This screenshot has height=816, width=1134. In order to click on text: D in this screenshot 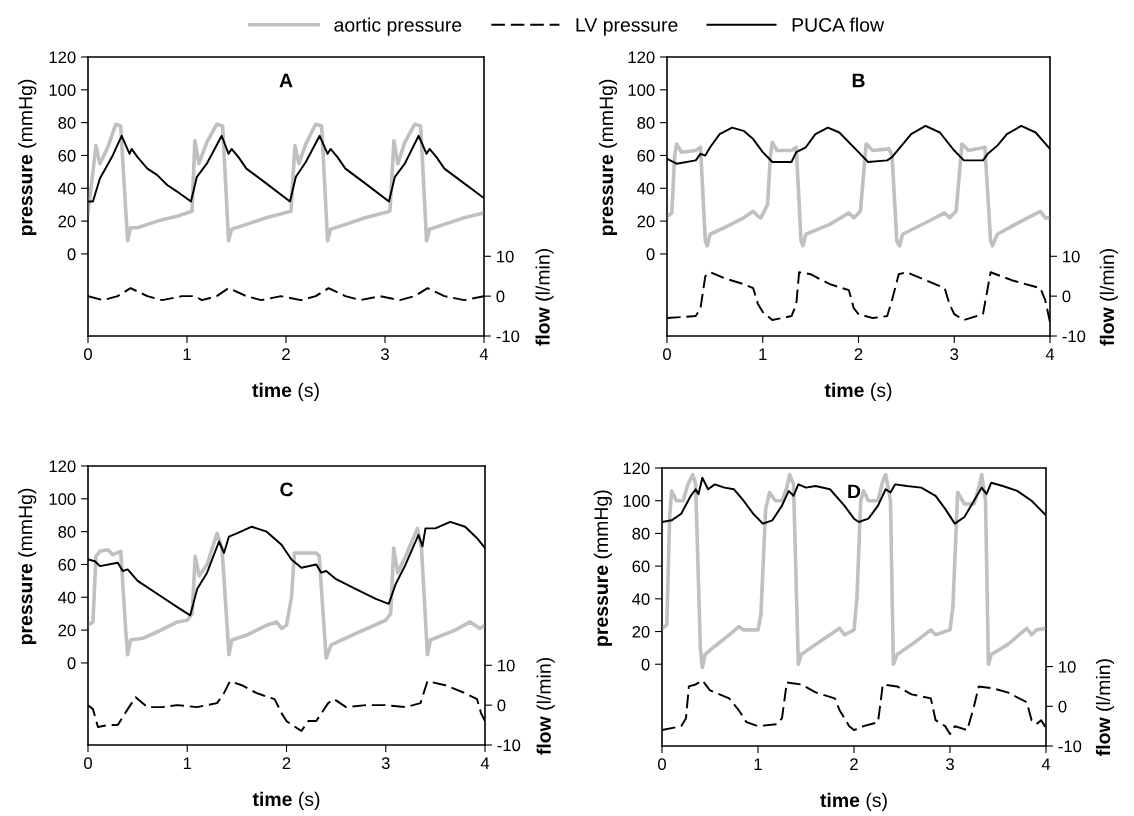, I will do `click(854, 491)`.